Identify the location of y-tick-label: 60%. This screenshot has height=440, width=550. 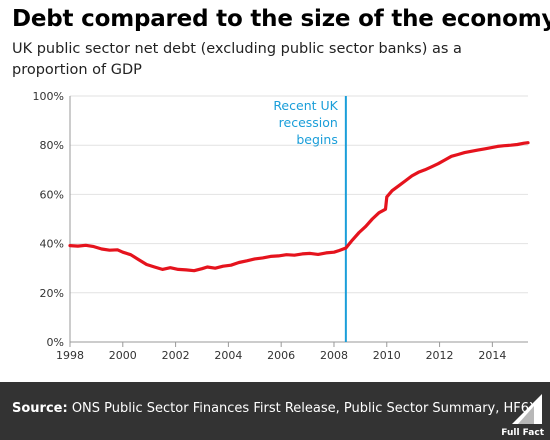
(52, 194).